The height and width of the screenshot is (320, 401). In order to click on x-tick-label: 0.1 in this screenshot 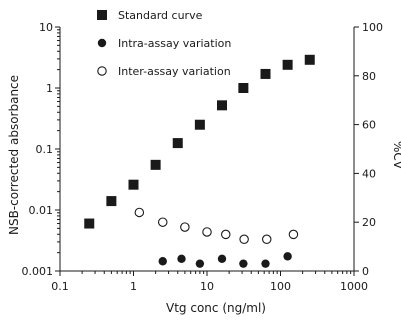, I will do `click(60, 286)`.